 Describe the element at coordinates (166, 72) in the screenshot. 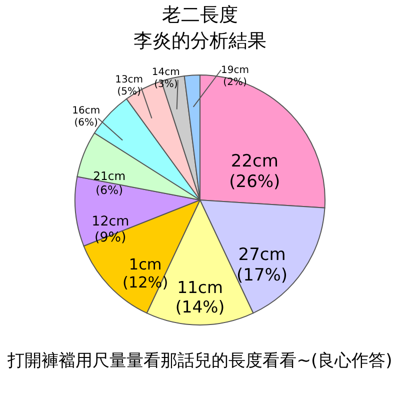

I see `slice-label: 14cm` at that location.